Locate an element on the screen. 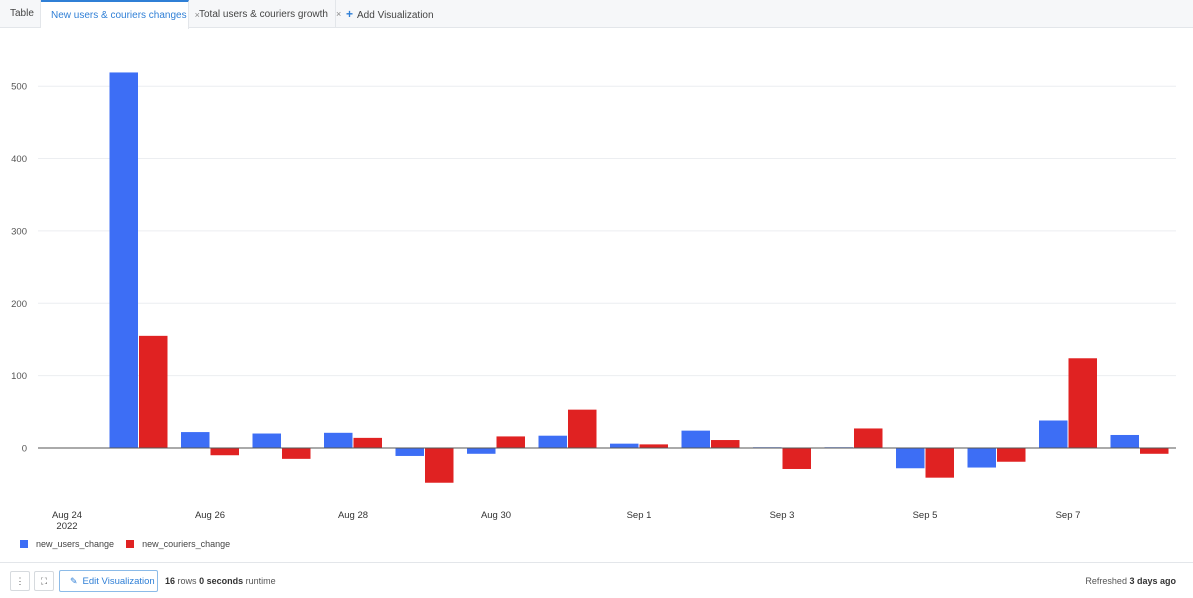 The image size is (1193, 598). y-tick-label: 100 is located at coordinates (19, 376).